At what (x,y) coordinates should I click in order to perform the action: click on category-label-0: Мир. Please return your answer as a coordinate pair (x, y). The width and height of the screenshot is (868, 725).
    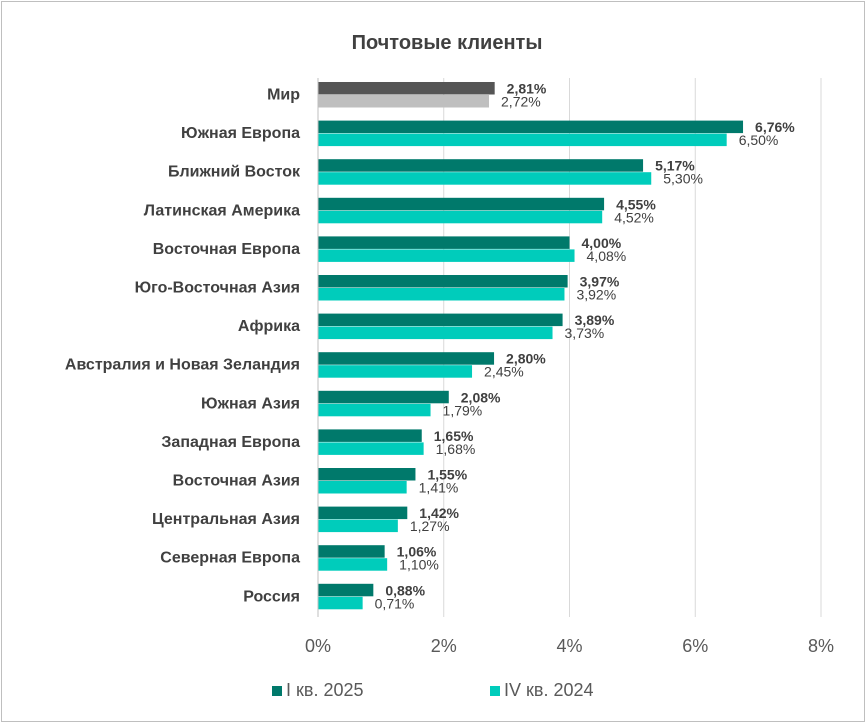
    Looking at the image, I should click on (283, 95).